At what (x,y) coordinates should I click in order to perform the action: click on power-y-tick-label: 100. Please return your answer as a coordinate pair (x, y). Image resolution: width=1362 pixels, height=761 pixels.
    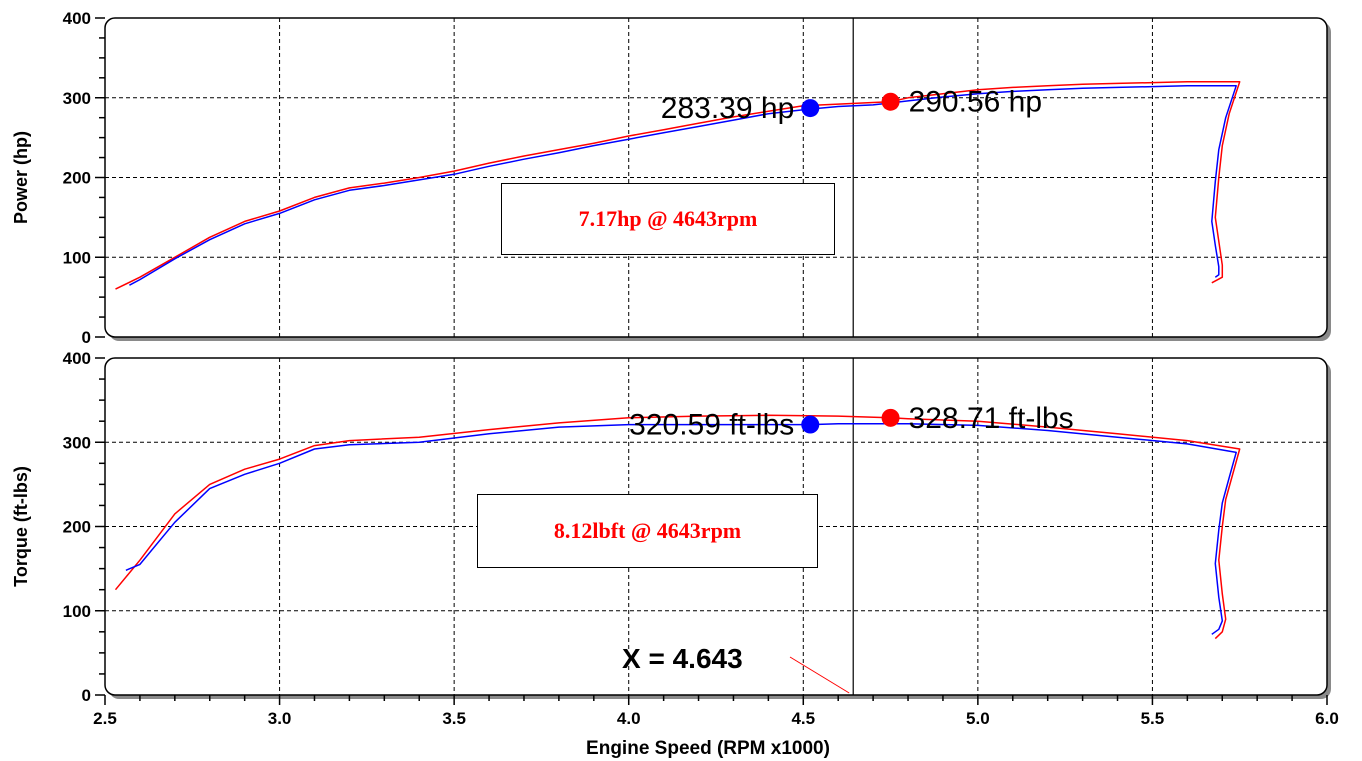
    Looking at the image, I should click on (77, 257).